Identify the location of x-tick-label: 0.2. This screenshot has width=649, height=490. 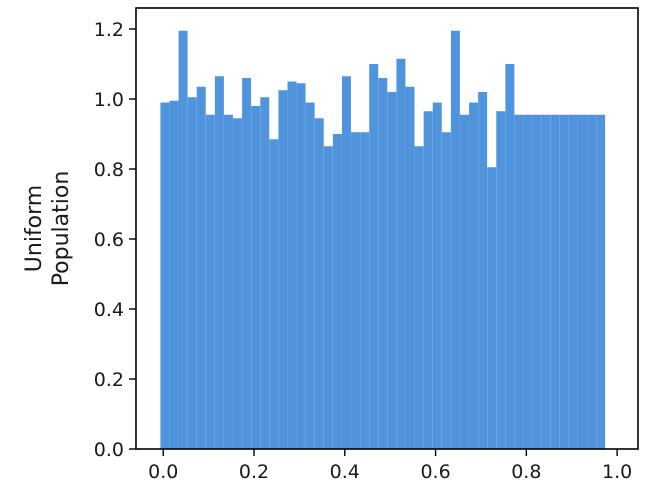
(254, 472).